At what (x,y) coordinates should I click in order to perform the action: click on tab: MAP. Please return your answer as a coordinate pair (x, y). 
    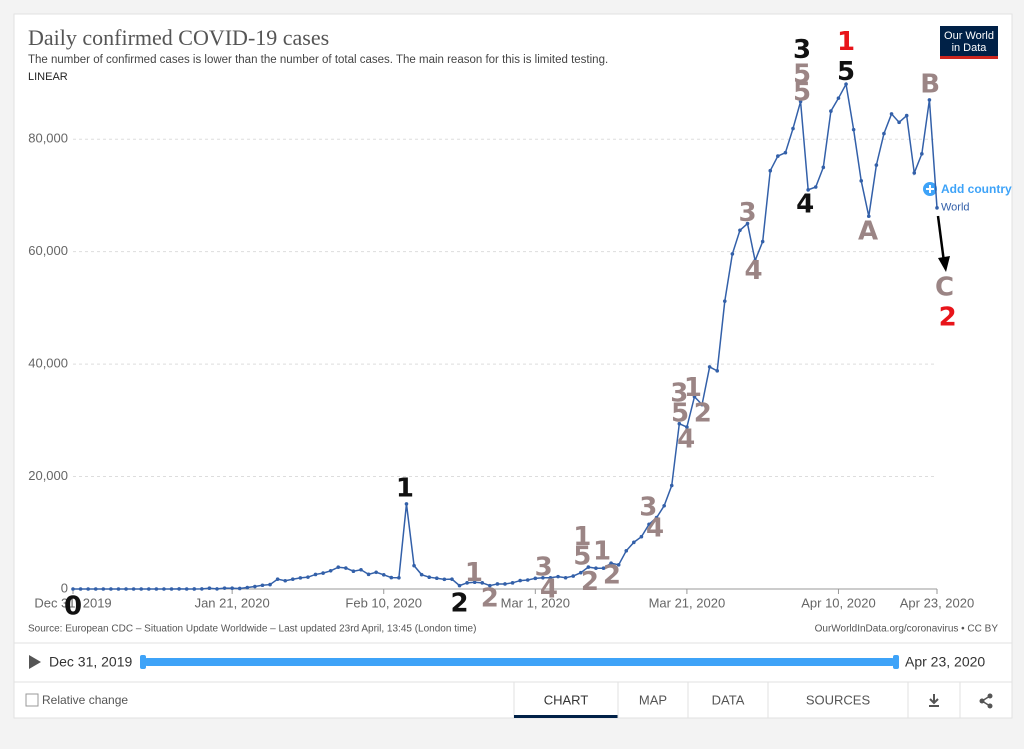
    Looking at the image, I should click on (653, 699).